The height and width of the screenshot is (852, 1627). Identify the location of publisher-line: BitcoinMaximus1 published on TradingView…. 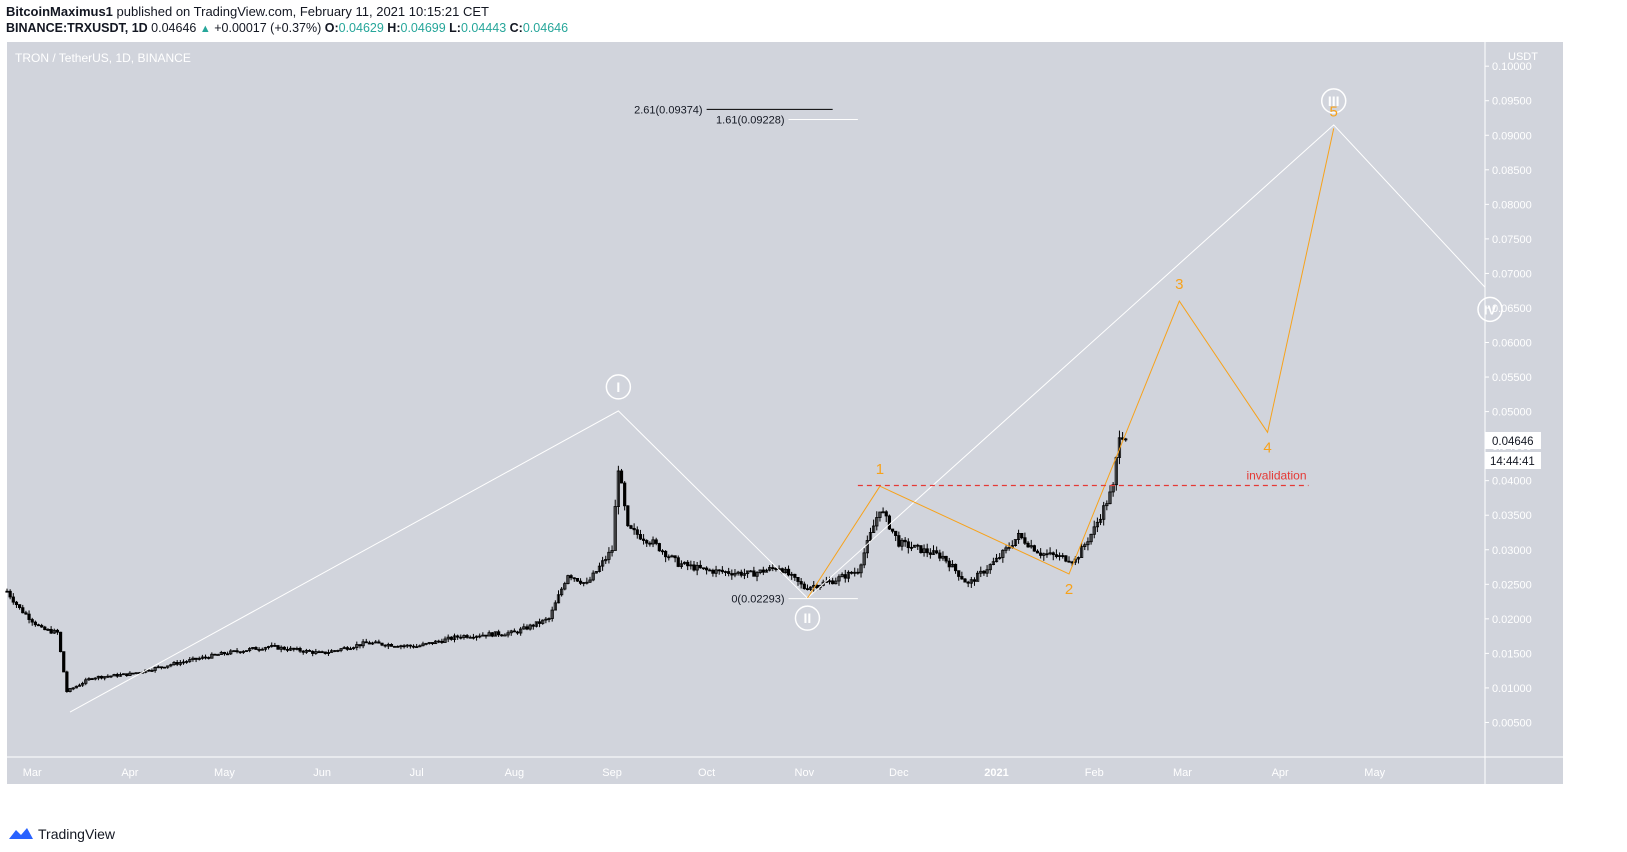
(247, 11).